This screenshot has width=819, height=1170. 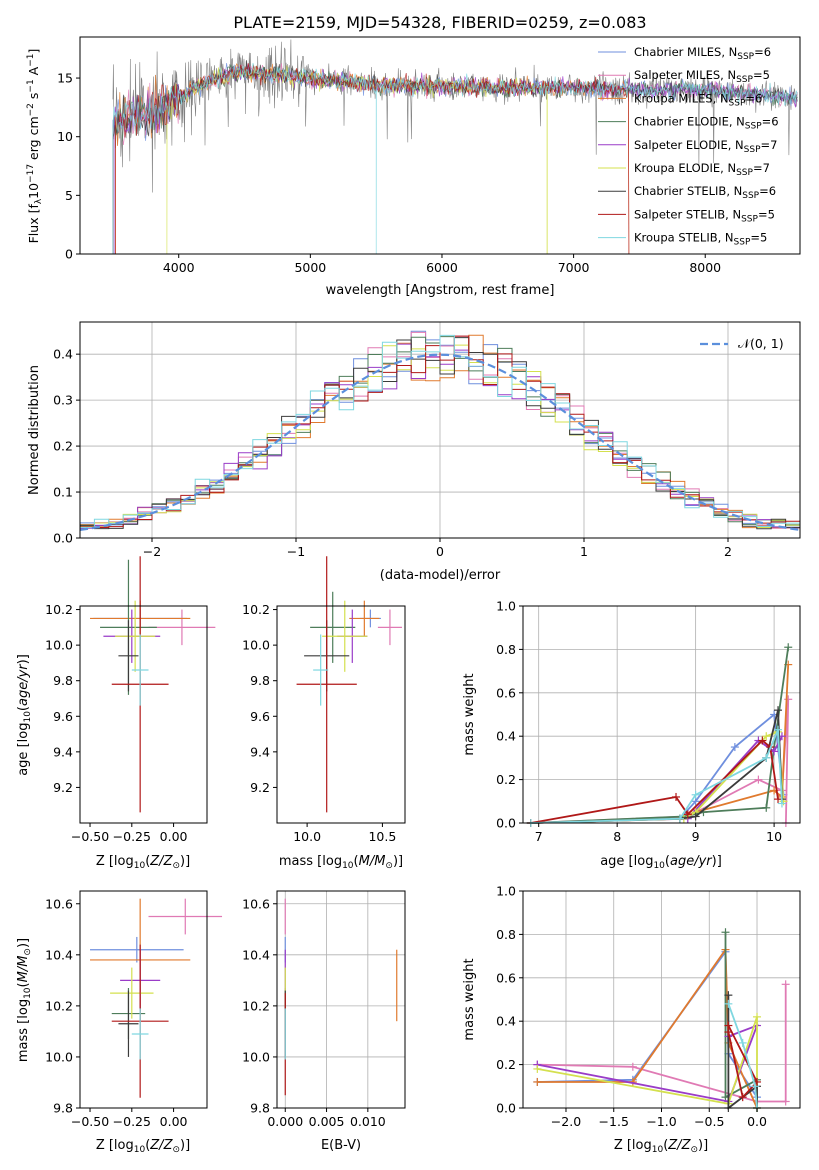 What do you see at coordinates (260, 716) in the screenshot?
I see `y-tick-label: 9.6` at bounding box center [260, 716].